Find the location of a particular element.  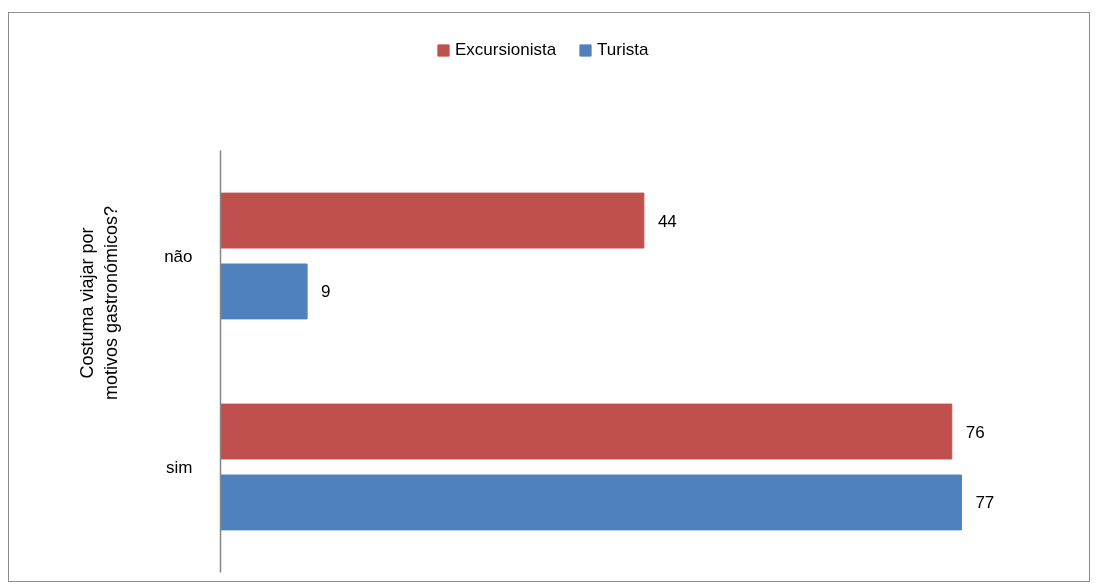

data-label: 77 is located at coordinates (985, 503).